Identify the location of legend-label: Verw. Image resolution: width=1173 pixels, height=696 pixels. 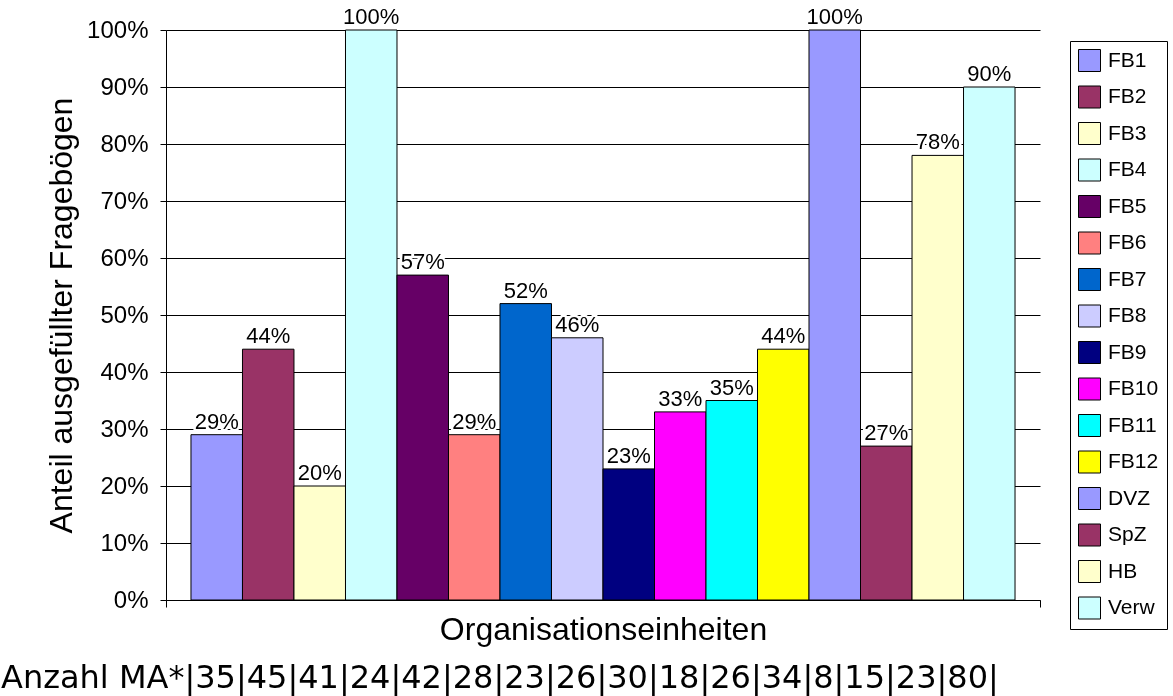
(1132, 606).